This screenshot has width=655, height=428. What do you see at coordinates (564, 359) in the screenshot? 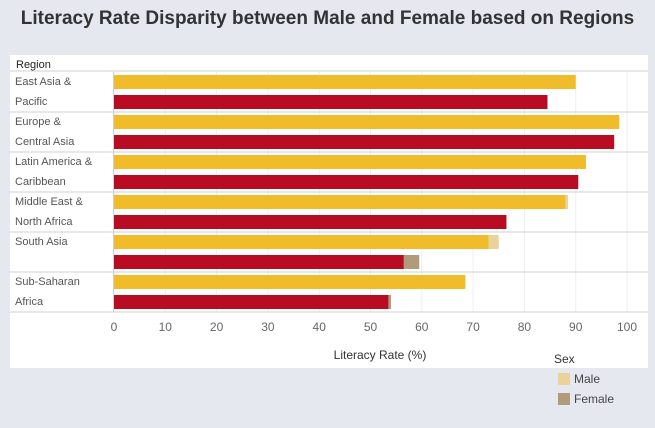
I see `legend-title: Sex` at bounding box center [564, 359].